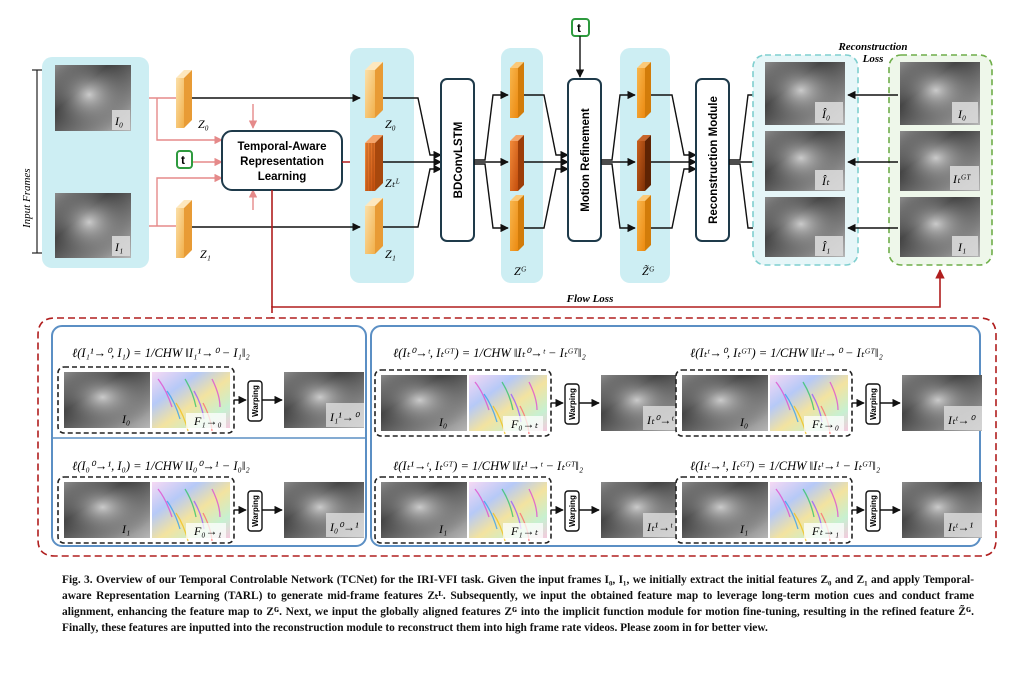  What do you see at coordinates (390, 254) in the screenshot?
I see `z1-mid-label: Z₁` at bounding box center [390, 254].